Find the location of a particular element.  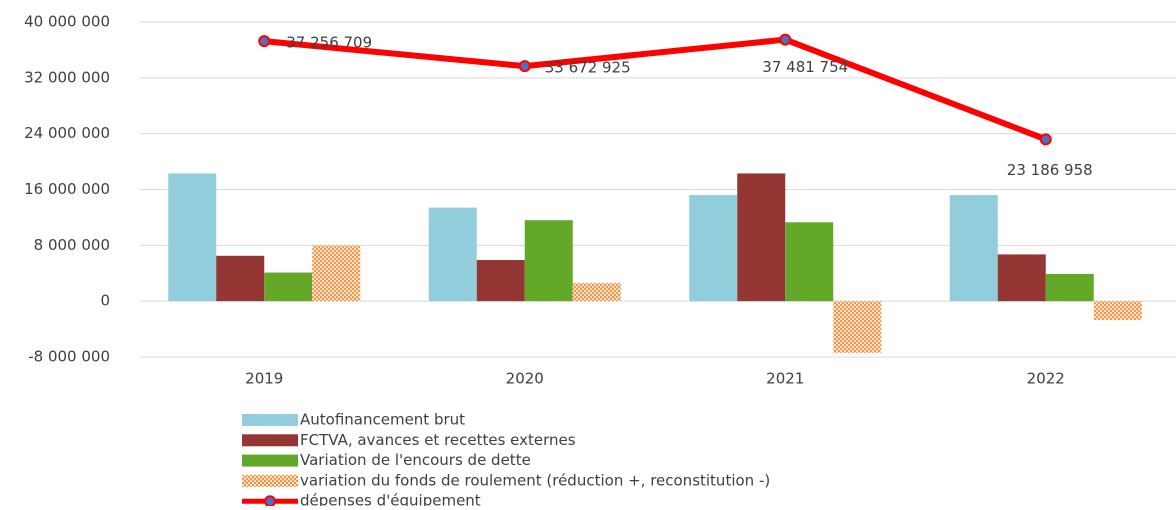

line is located at coordinates (655, 89).